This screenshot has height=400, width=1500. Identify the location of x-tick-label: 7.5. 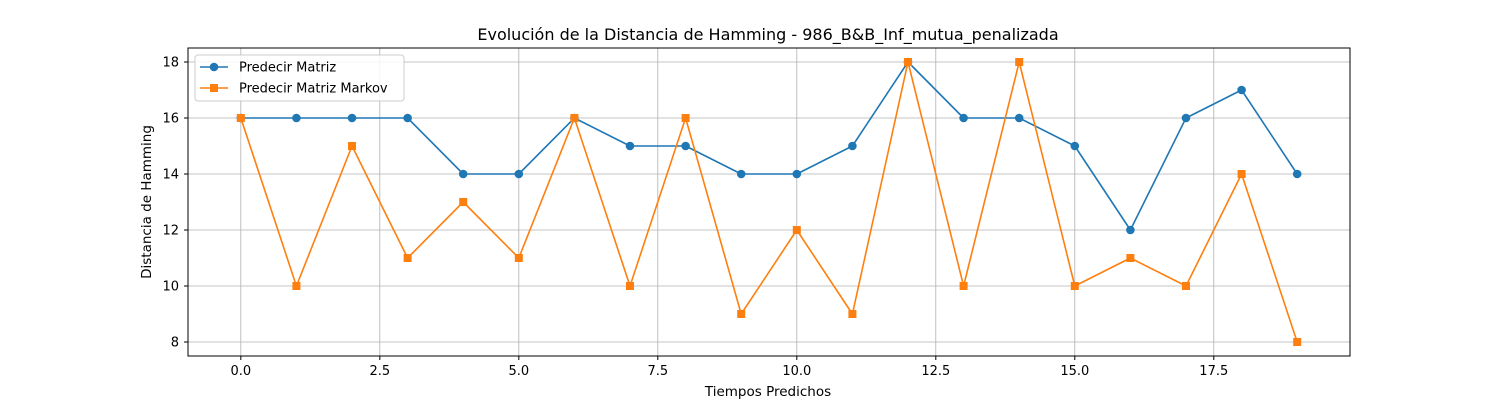
(657, 371).